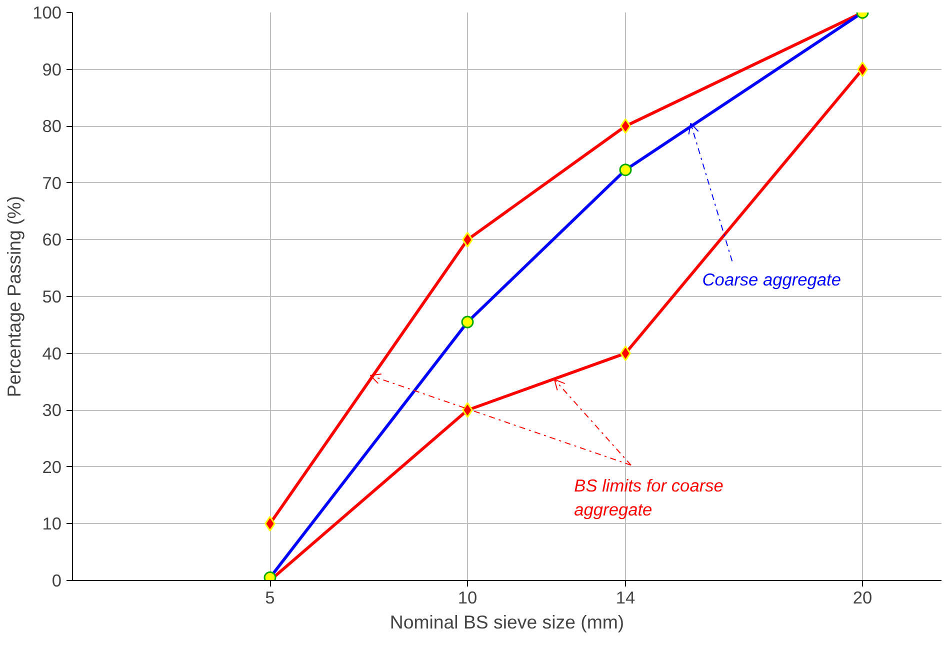 Image resolution: width=945 pixels, height=650 pixels. Describe the element at coordinates (772, 279) in the screenshot. I see `annotation: Coarse aggregate` at that location.